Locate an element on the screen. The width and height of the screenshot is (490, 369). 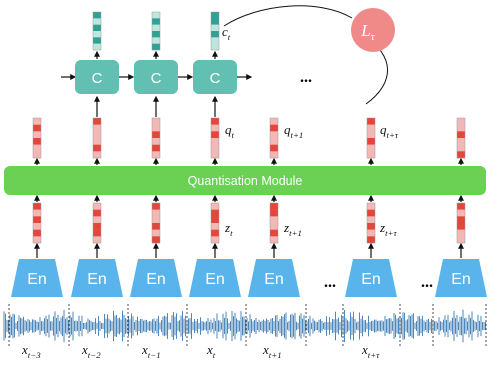
q-vector-5-border is located at coordinates (274, 138).